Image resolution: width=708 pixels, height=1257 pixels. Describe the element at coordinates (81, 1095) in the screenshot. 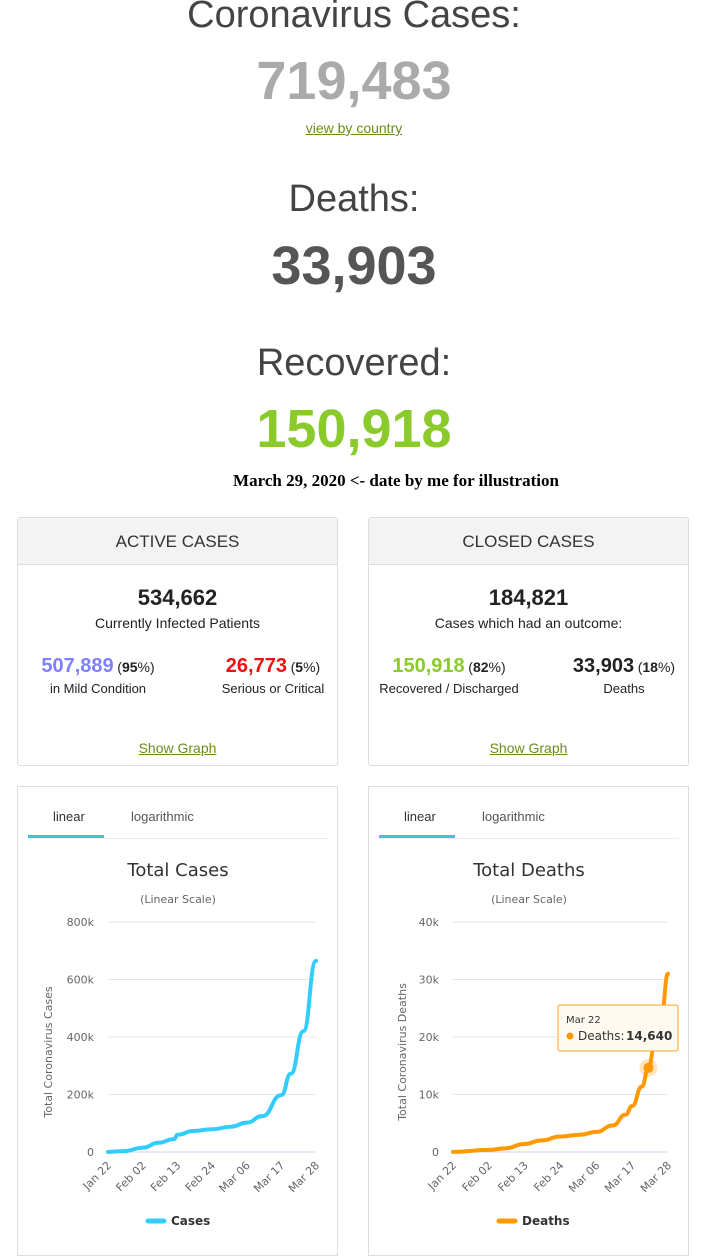

I see `y-tick-label: 200k` at that location.